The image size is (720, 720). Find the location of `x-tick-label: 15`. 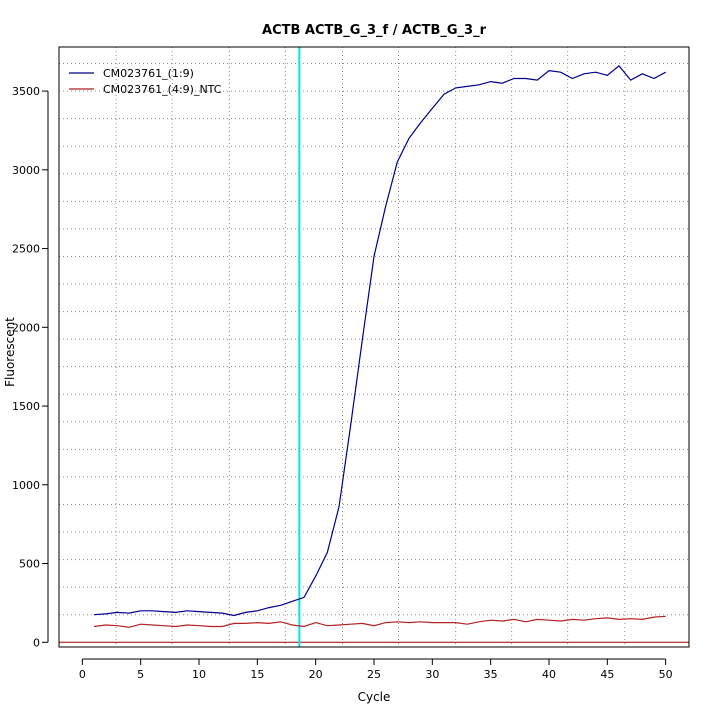

x-tick-label: 15 is located at coordinates (257, 674).